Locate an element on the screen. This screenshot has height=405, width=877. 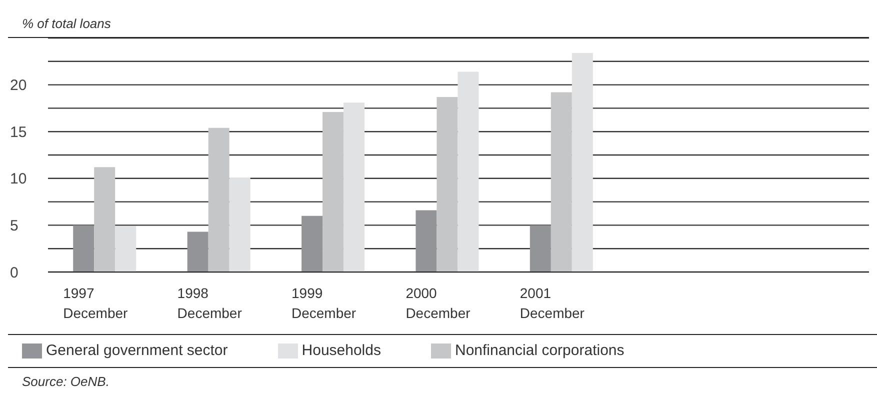
y-tick-label: 10 is located at coordinates (18, 179).